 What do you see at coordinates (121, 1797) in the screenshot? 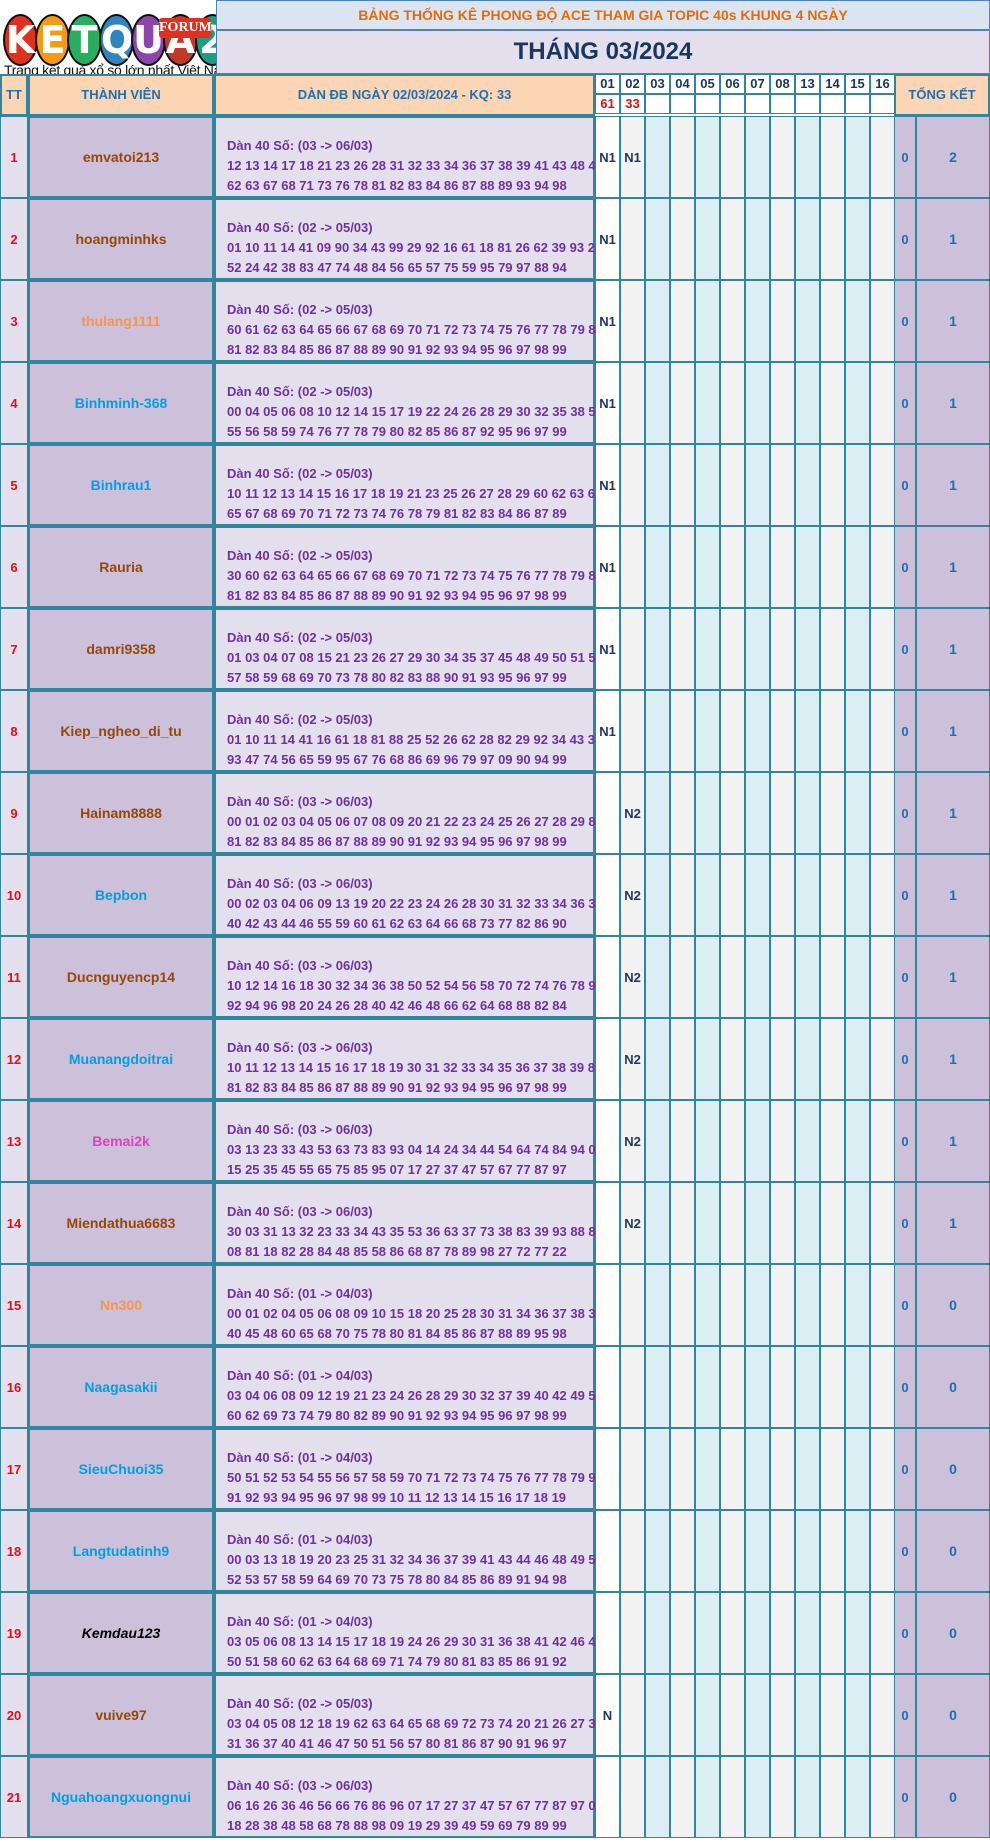
I see `member-name: Nguahoangxuongnui` at bounding box center [121, 1797].